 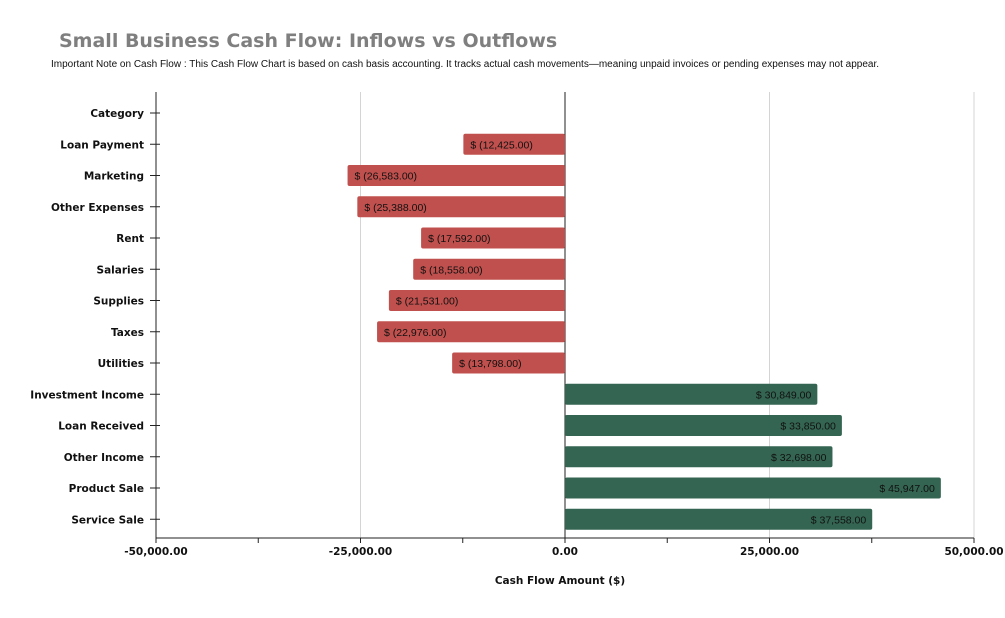 What do you see at coordinates (117, 114) in the screenshot?
I see `category-label: Category` at bounding box center [117, 114].